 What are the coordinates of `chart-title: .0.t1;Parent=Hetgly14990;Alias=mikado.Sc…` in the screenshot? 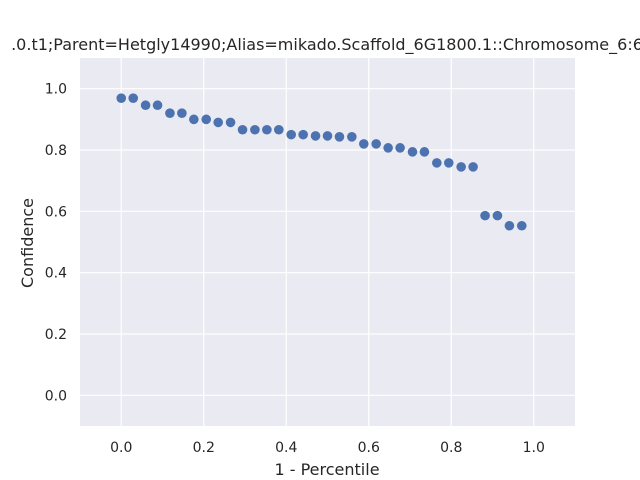 It's located at (325, 45).